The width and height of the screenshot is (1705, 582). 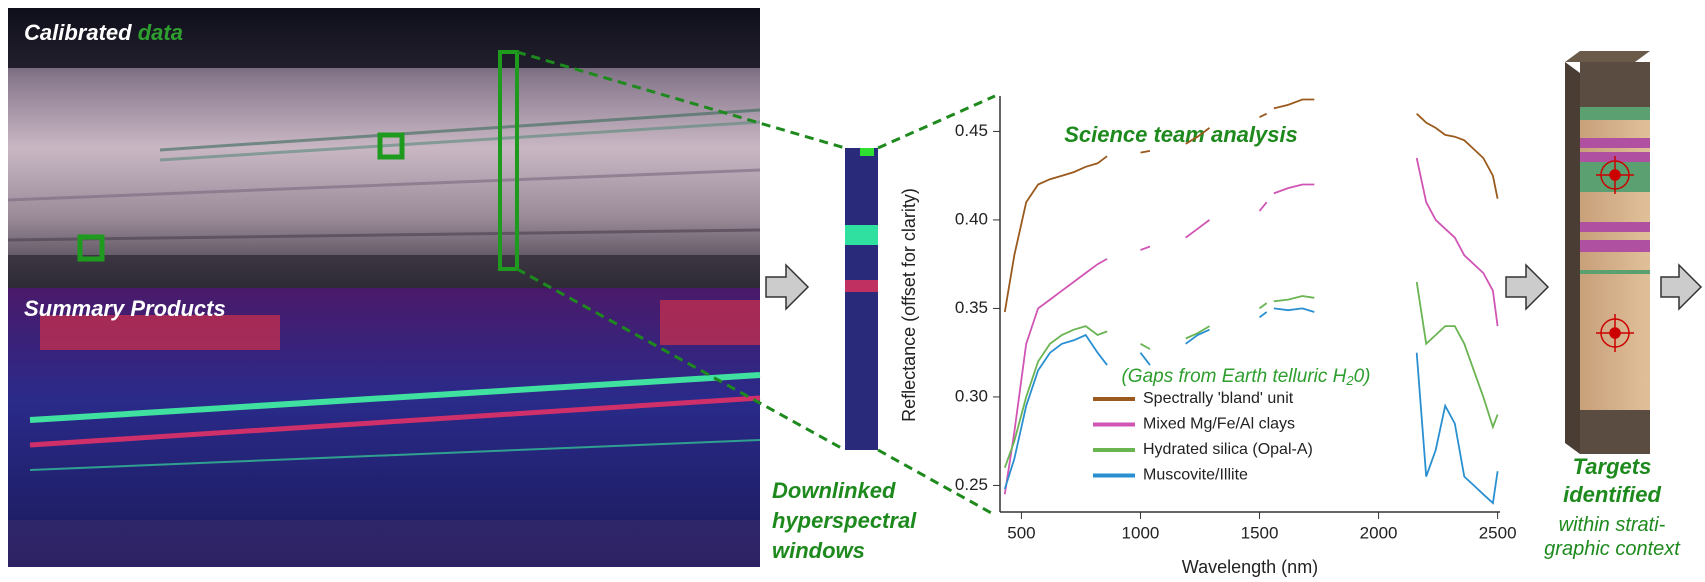 What do you see at coordinates (1498, 532) in the screenshot?
I see `x-tick-label: 2500` at bounding box center [1498, 532].